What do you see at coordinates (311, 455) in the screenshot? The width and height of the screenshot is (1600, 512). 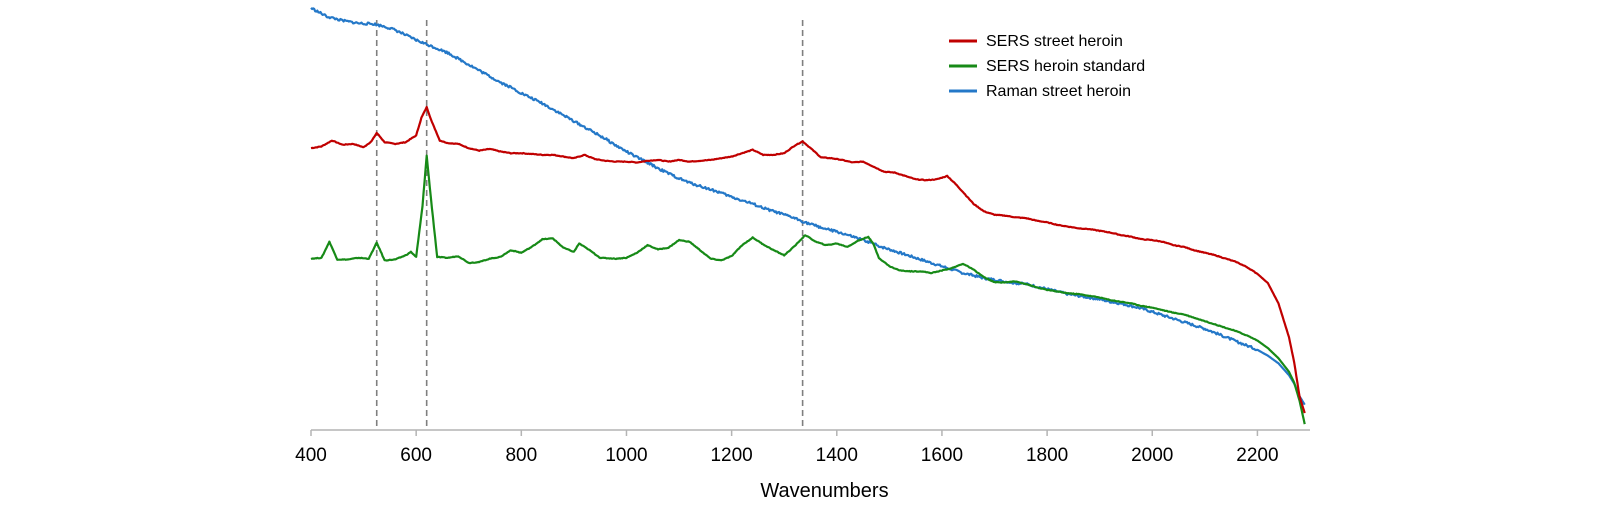 I see `x-tick-label: 400` at bounding box center [311, 455].